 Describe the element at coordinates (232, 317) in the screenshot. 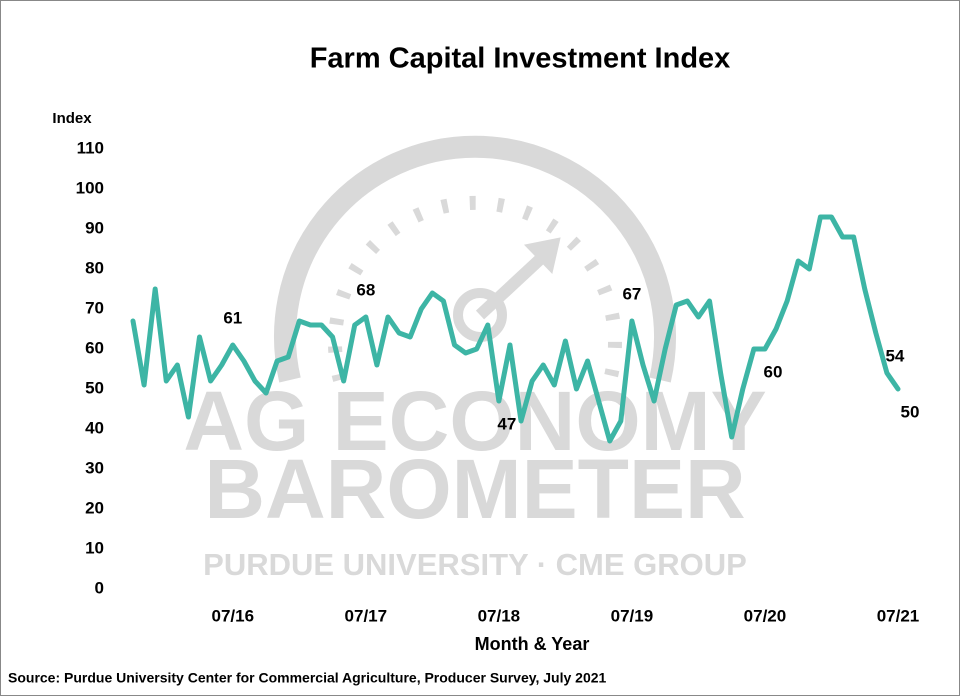

I see `data-label: 61` at that location.